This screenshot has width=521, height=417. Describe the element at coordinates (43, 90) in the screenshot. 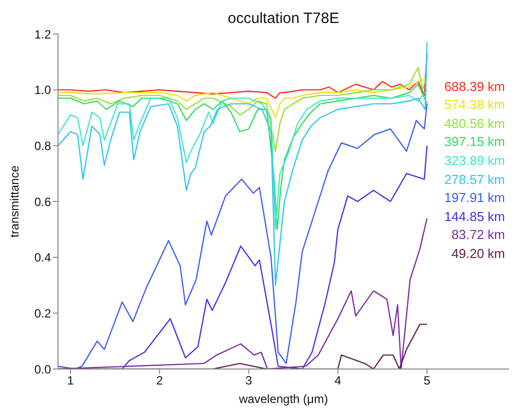

I see `y-tick-label: 1.0` at that location.